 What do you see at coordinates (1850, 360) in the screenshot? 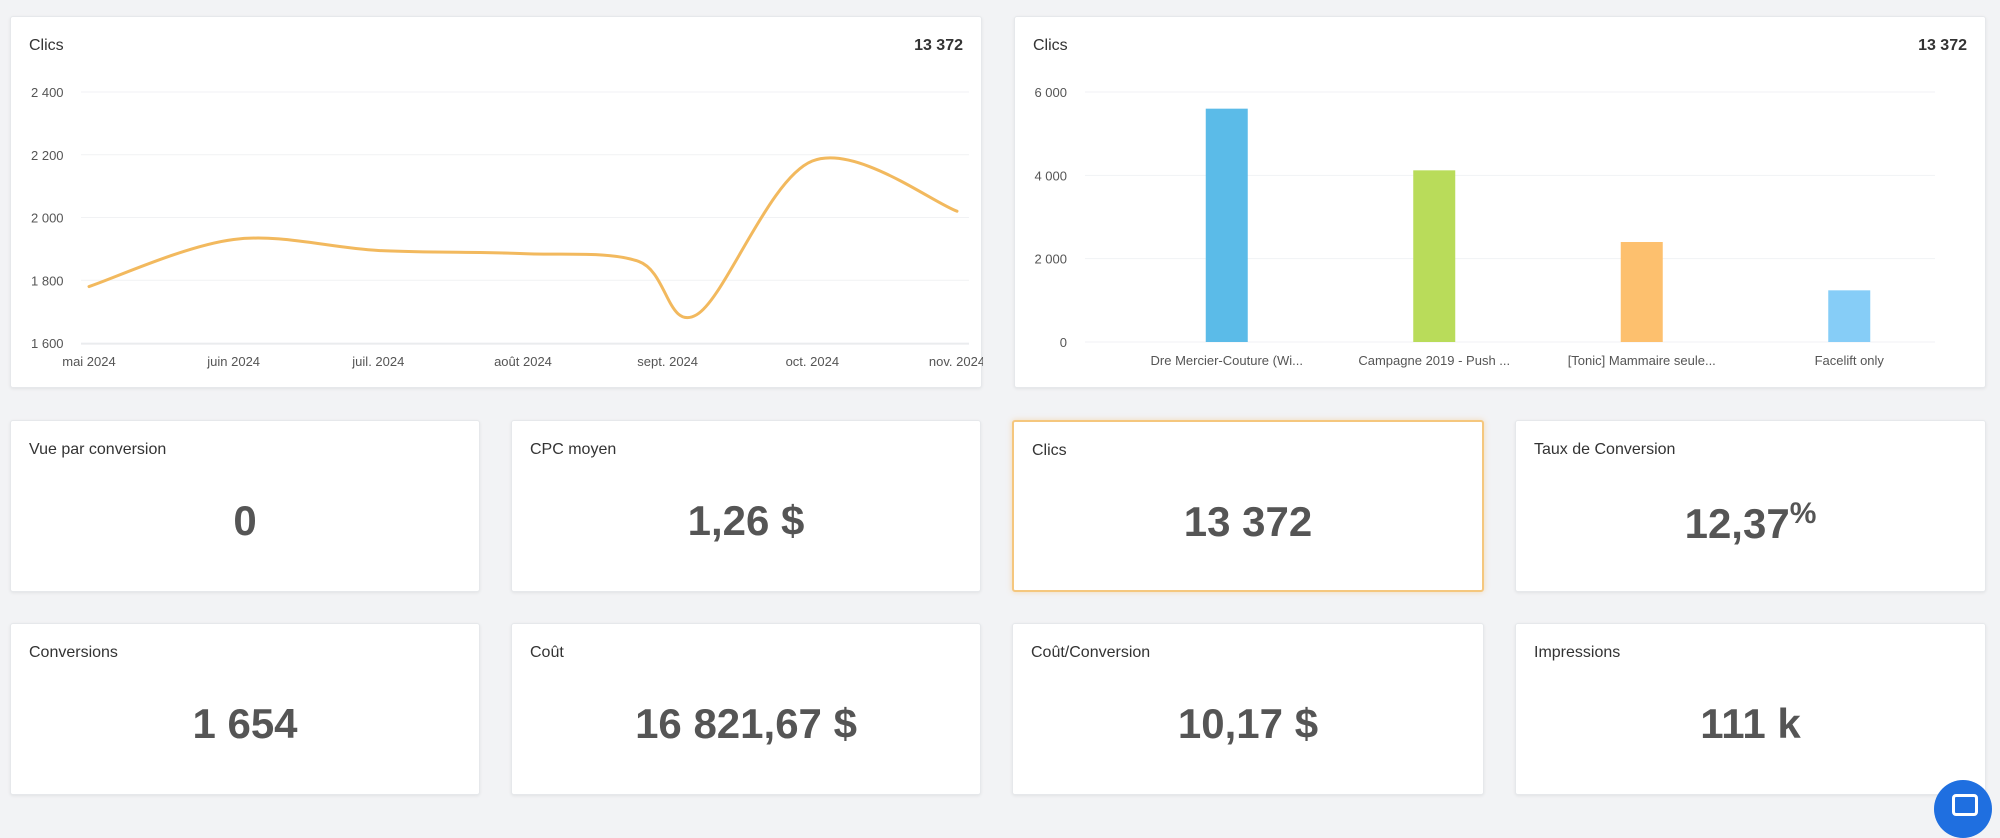
I see `x-tick-label: Facelift only` at bounding box center [1850, 360].